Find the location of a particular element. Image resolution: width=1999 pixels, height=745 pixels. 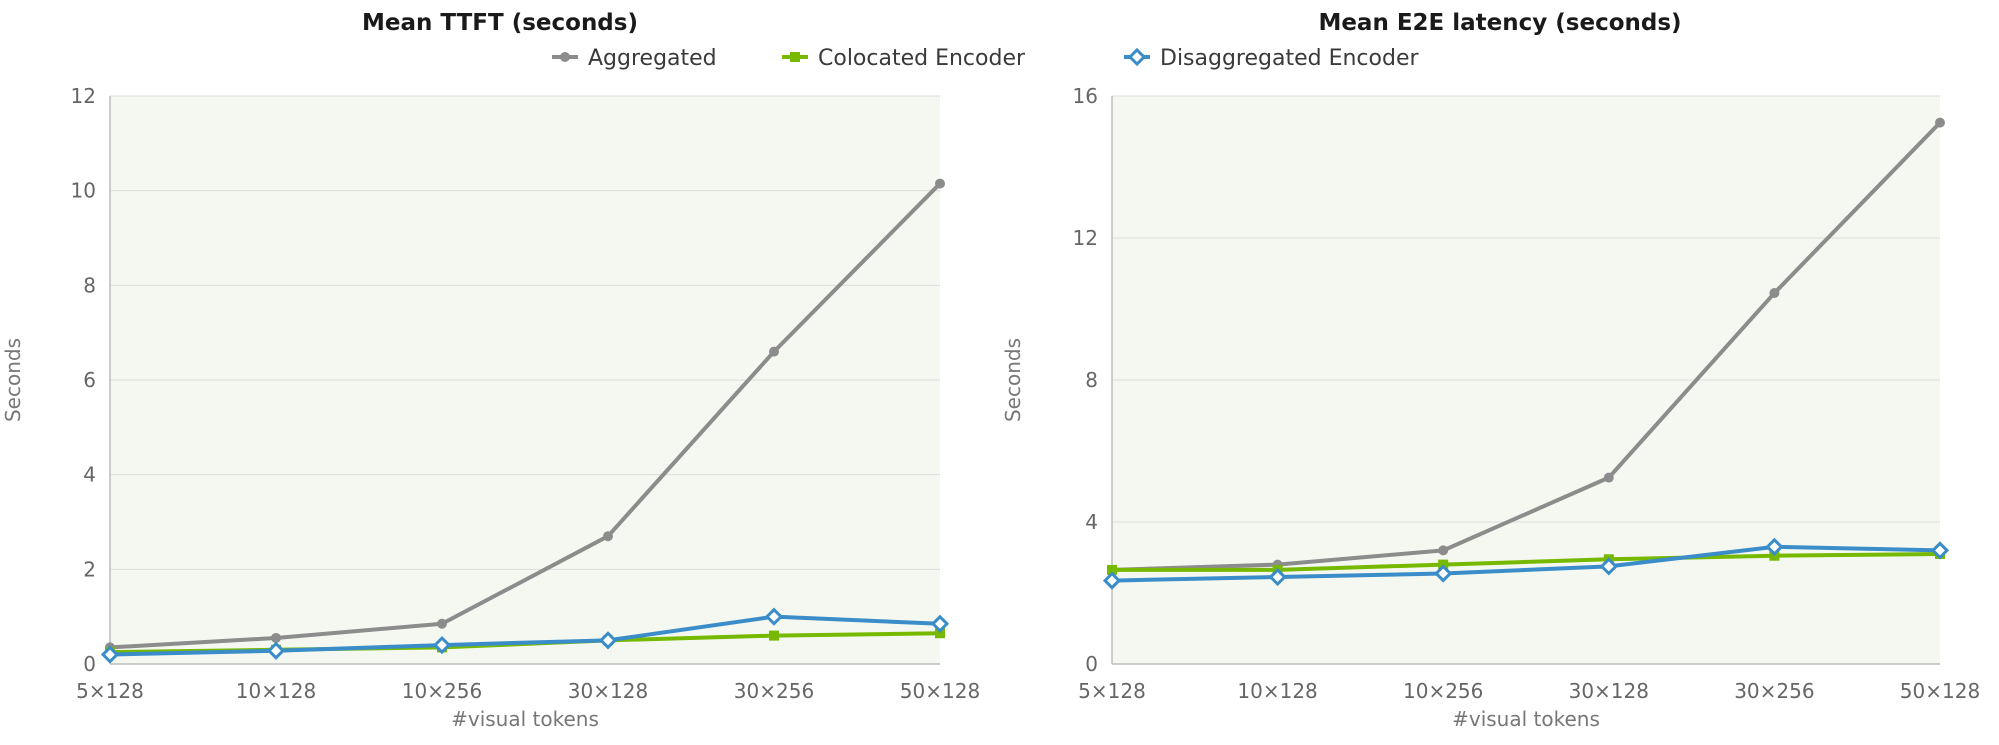

ttft-x-tick-label: 5×128 is located at coordinates (110, 691).